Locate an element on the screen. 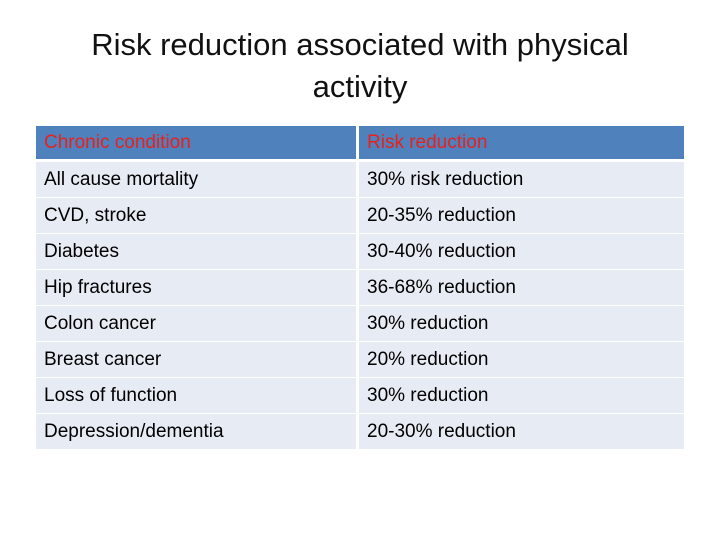 The height and width of the screenshot is (540, 720). table-row: Depression/dementia 20-30% reduction is located at coordinates (360, 432).